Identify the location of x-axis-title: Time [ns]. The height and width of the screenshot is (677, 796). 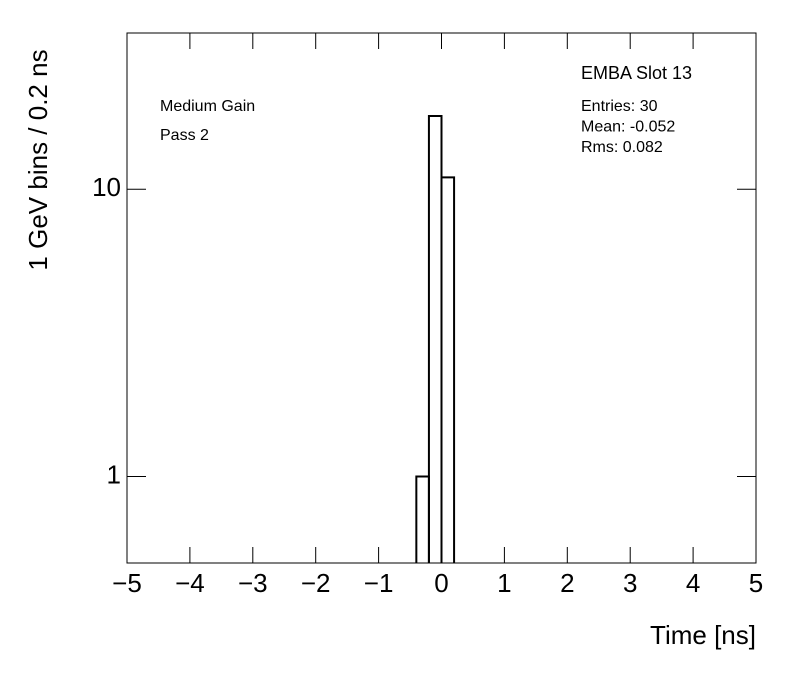
(703, 635).